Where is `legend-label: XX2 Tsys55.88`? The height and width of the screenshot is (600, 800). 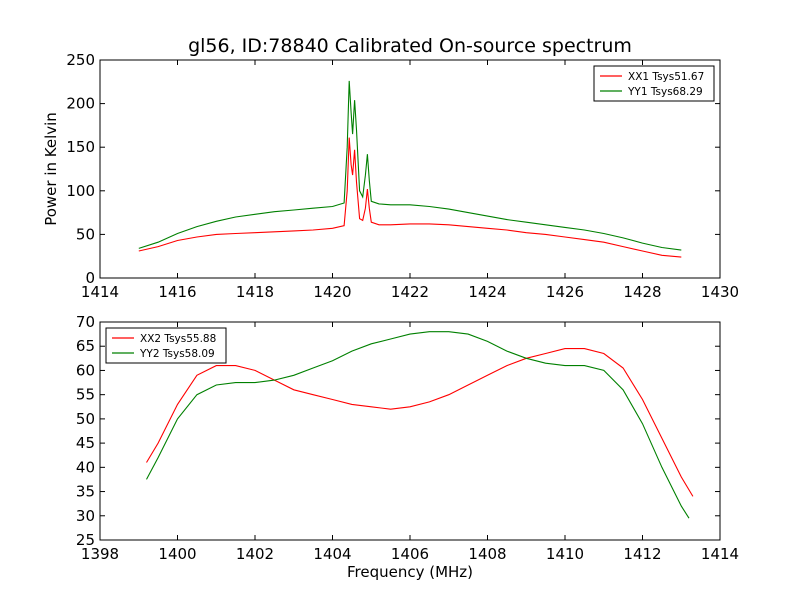 legend-label: XX2 Tsys55.88 is located at coordinates (178, 339).